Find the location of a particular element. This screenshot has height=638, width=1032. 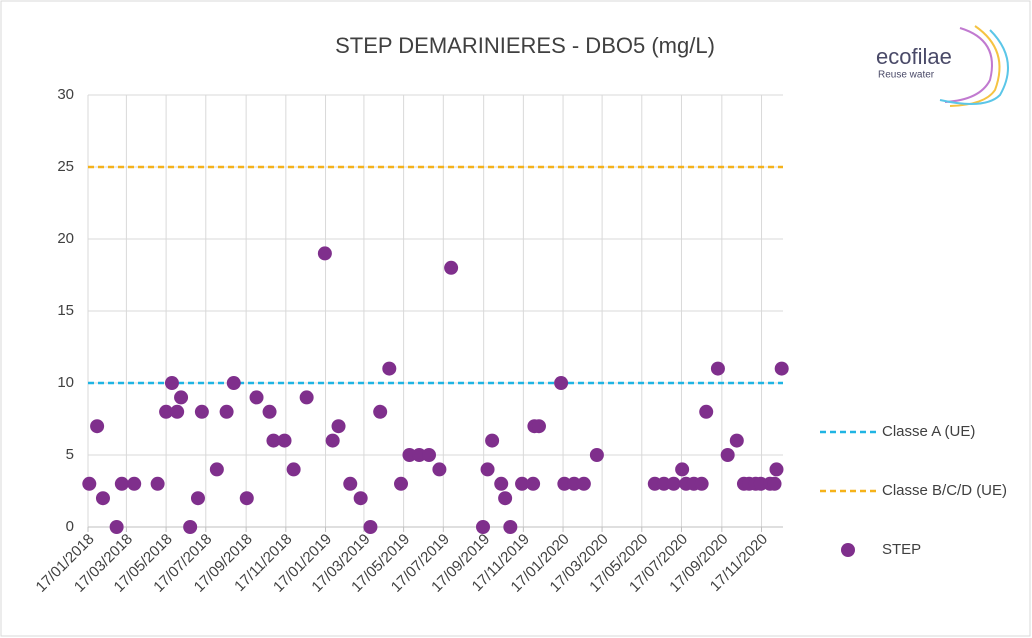

y-tick-label: 0 is located at coordinates (70, 526).